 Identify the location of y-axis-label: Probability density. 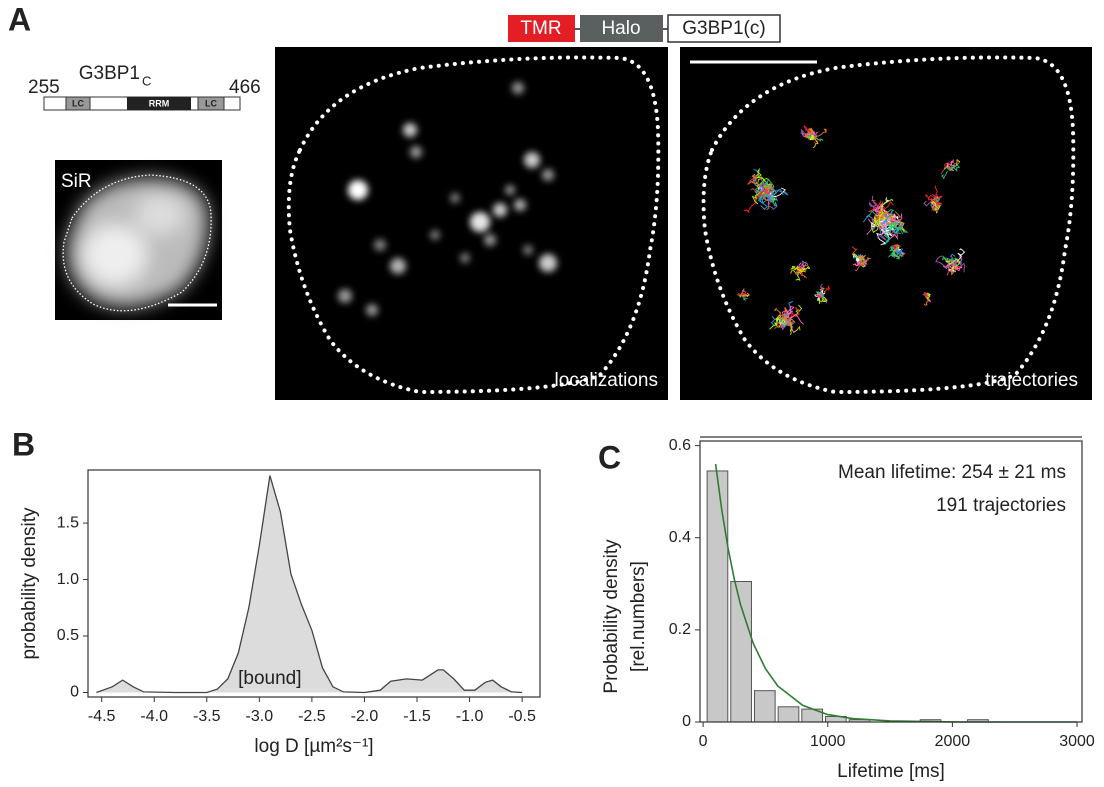
(611, 616).